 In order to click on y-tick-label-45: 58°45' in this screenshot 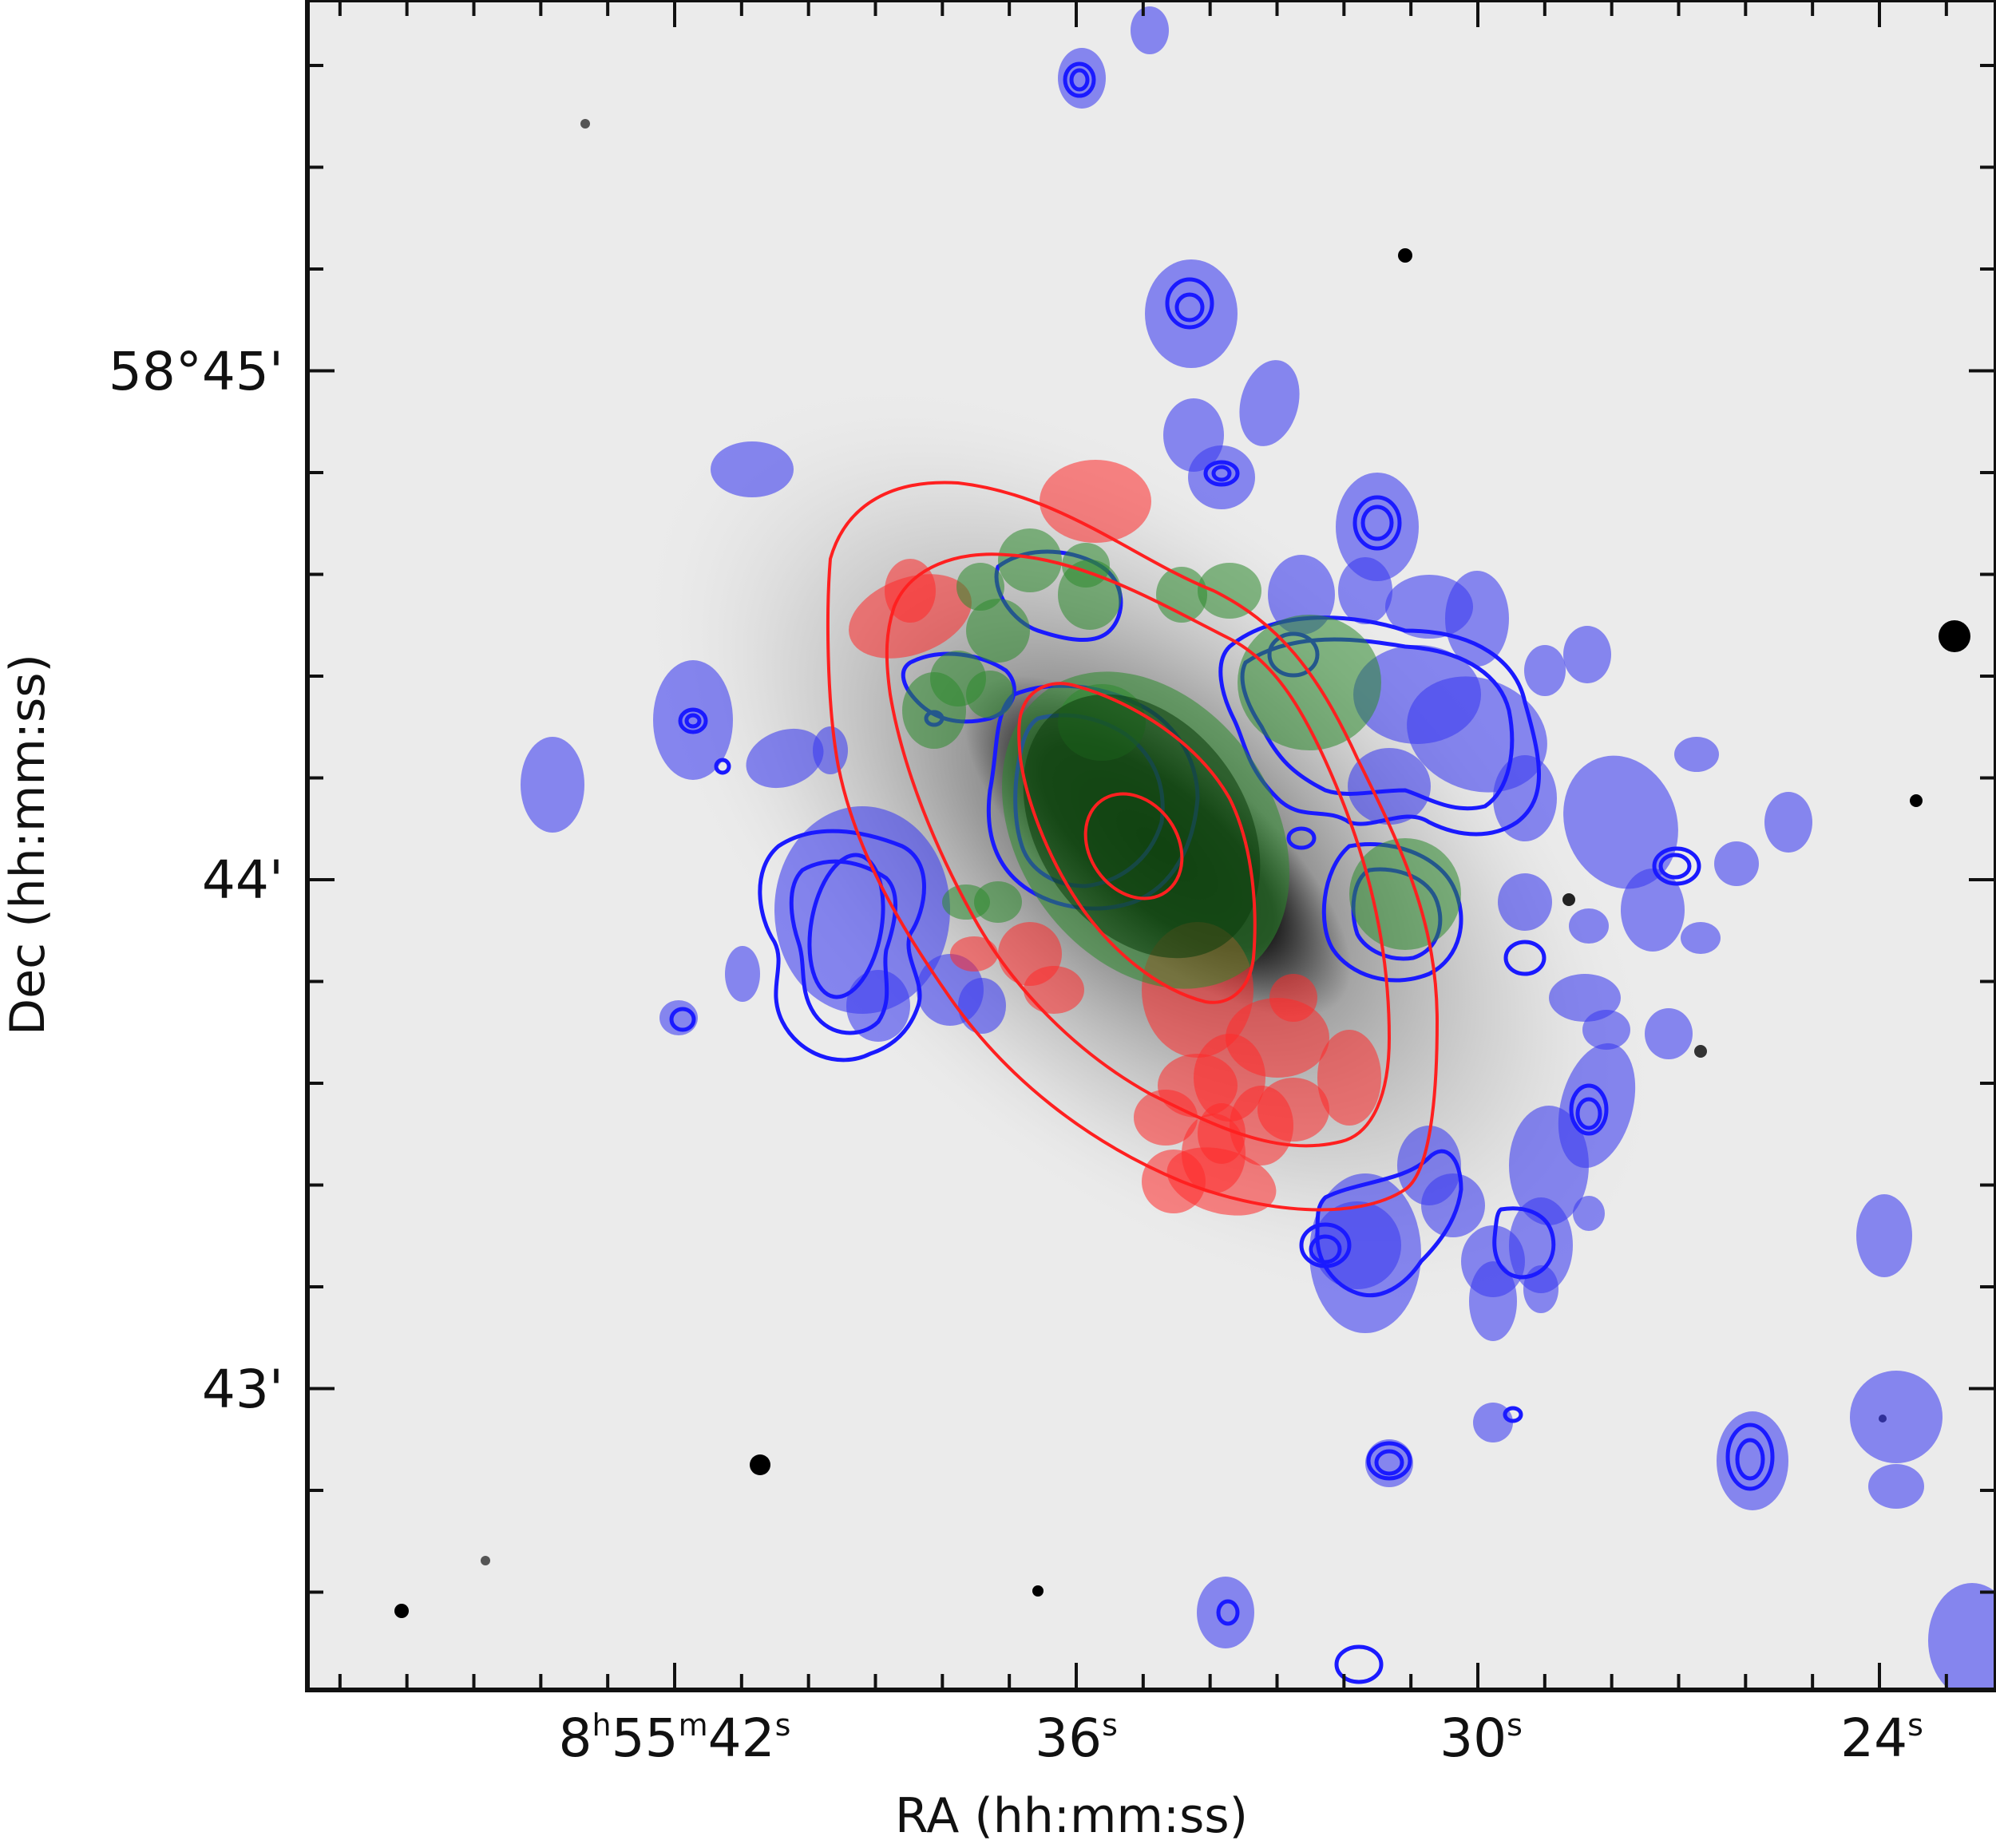, I will do `click(196, 371)`.